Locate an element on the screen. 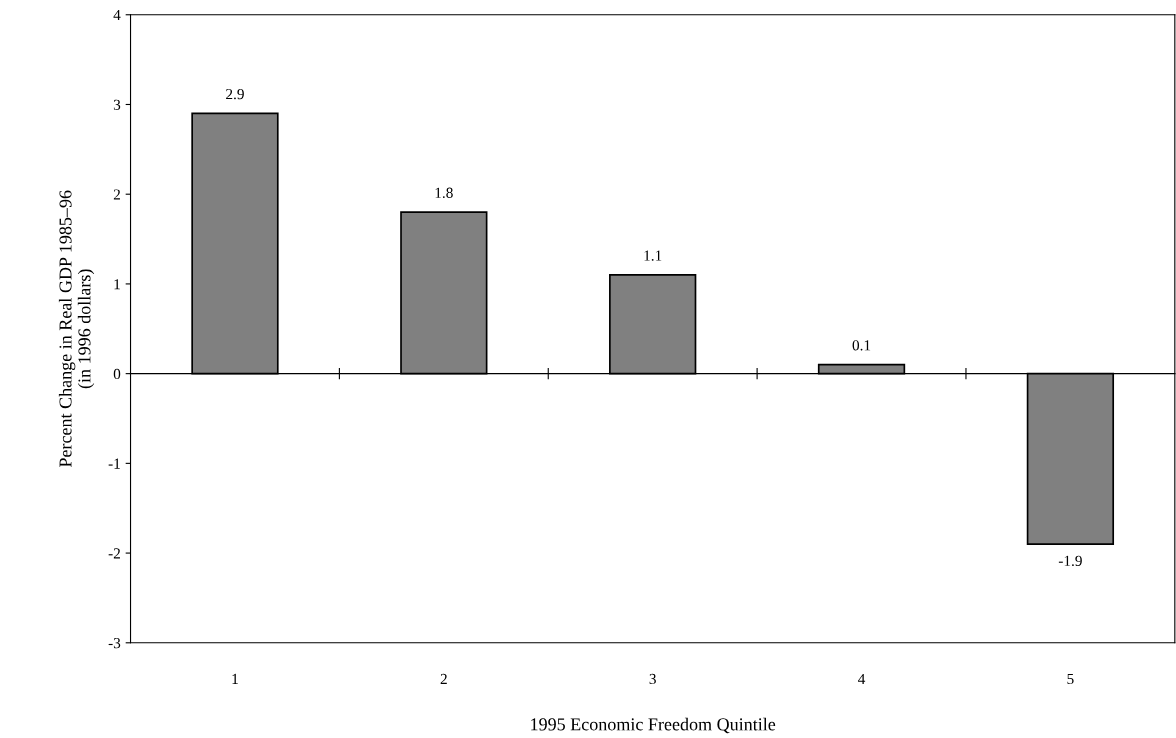  y-tick-label: -2 is located at coordinates (114, 553).